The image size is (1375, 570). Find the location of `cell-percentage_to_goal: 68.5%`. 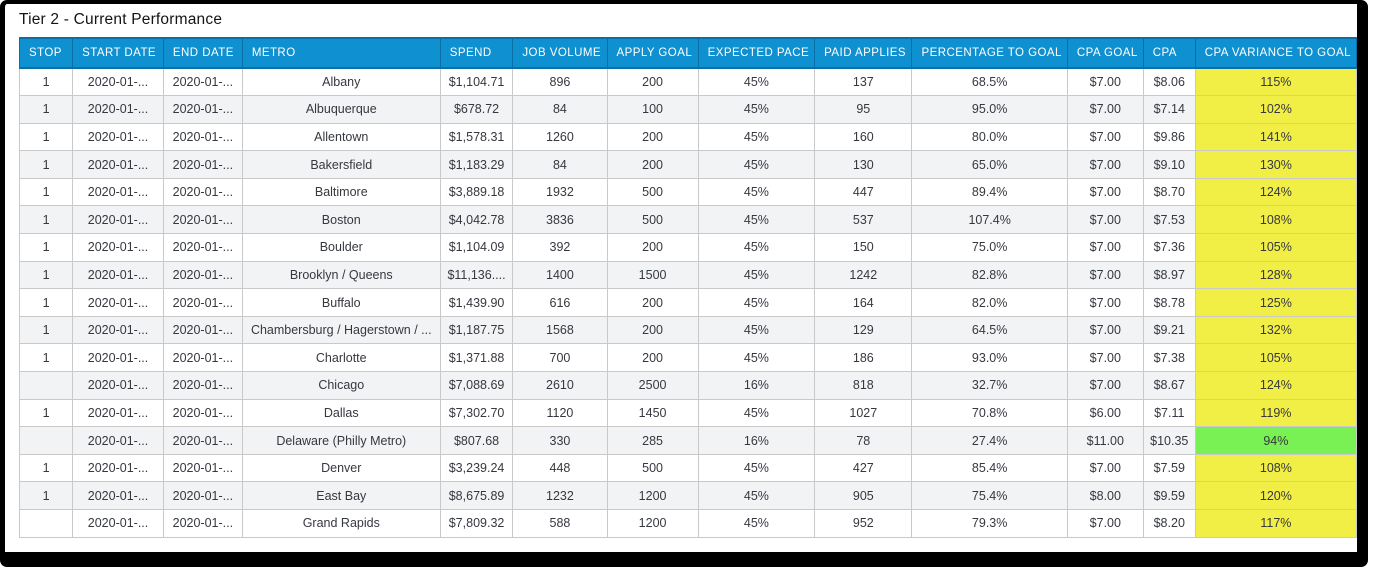

cell-percentage_to_goal: 68.5% is located at coordinates (989, 82).